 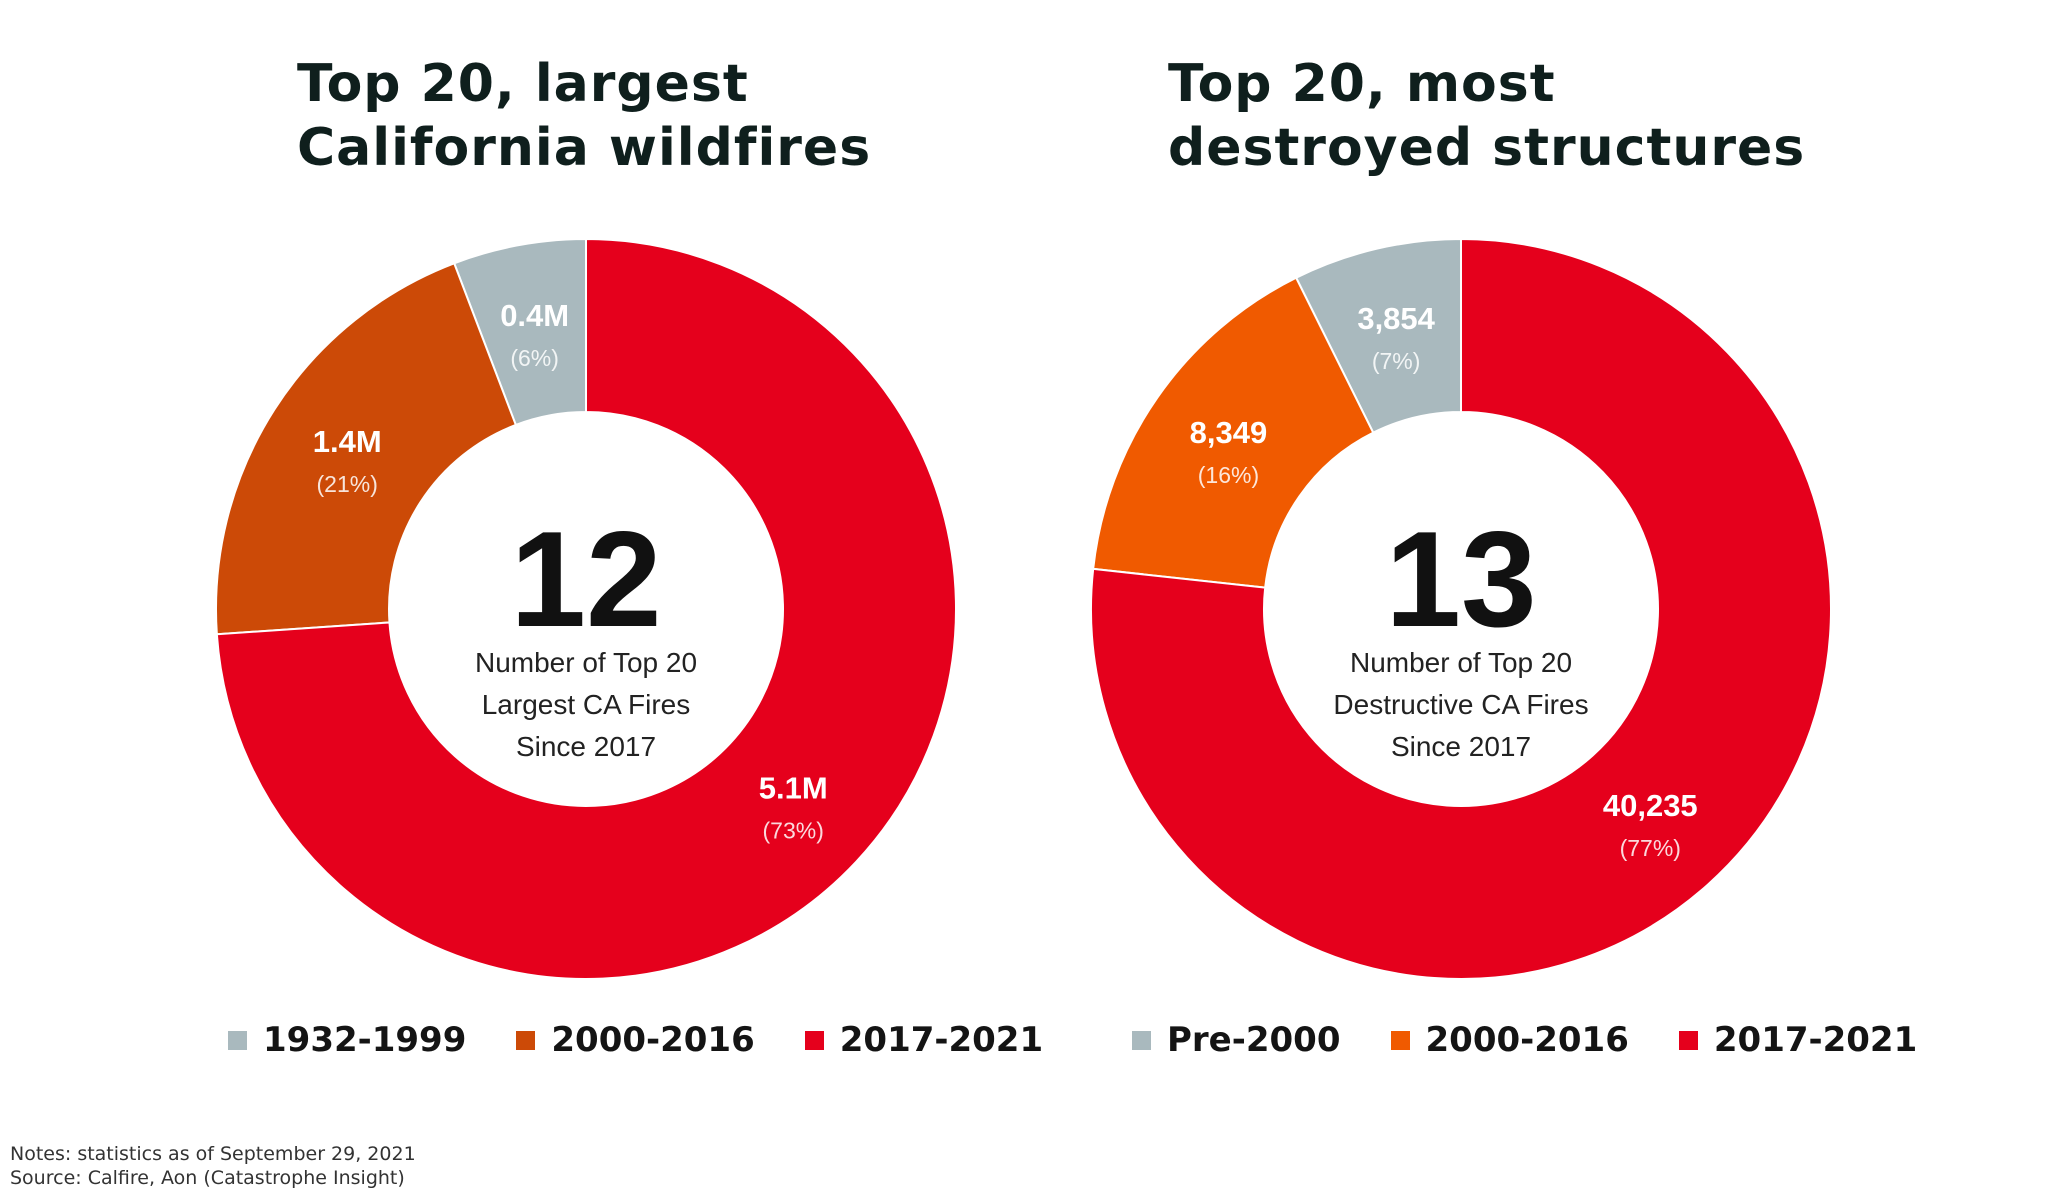 I want to click on chart-title: Top 20, largest California wildfires, so click(x=584, y=116).